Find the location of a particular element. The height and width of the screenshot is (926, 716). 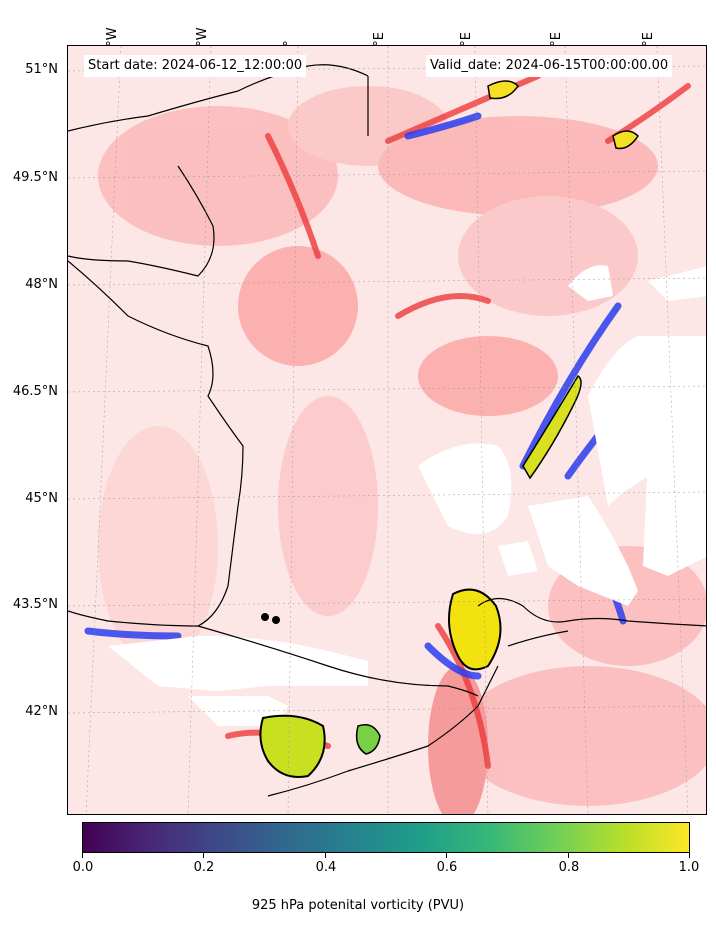

valid-date-label: Valid_date: 2024-06-15T00:00:00.00 is located at coordinates (549, 66).